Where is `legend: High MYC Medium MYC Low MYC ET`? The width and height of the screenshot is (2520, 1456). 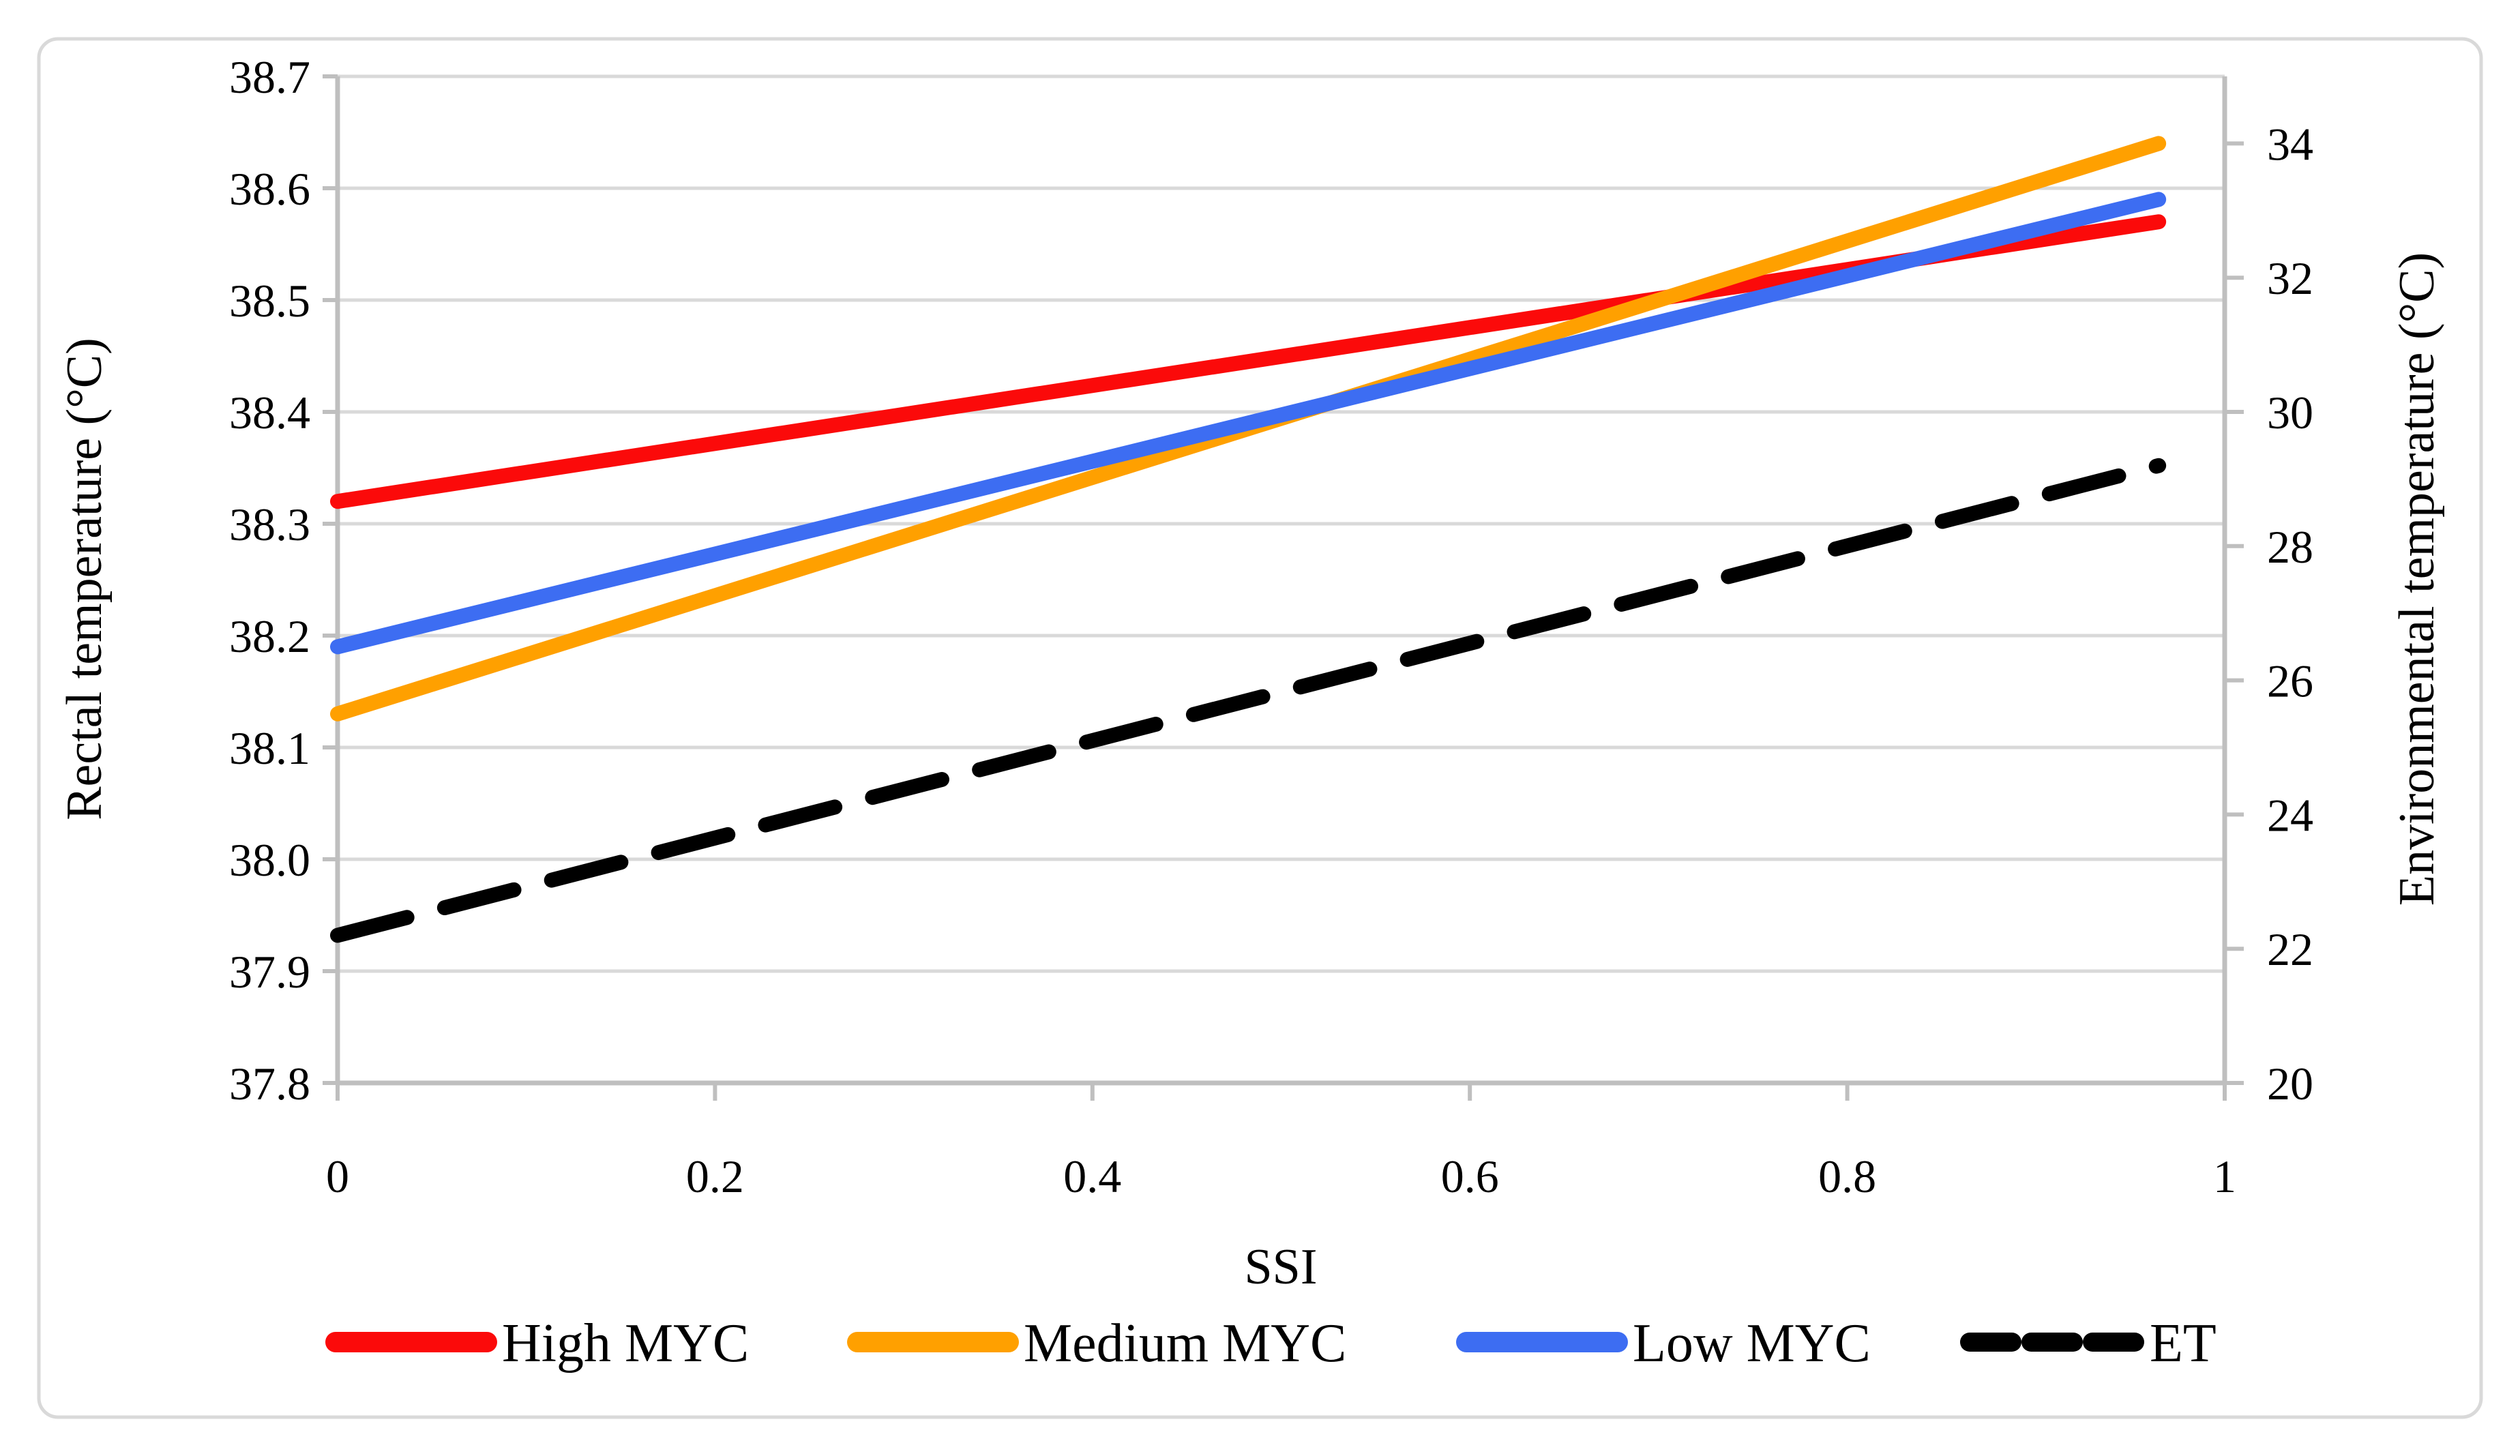 legend: High MYC Medium MYC Low MYC ET is located at coordinates (1271, 1343).